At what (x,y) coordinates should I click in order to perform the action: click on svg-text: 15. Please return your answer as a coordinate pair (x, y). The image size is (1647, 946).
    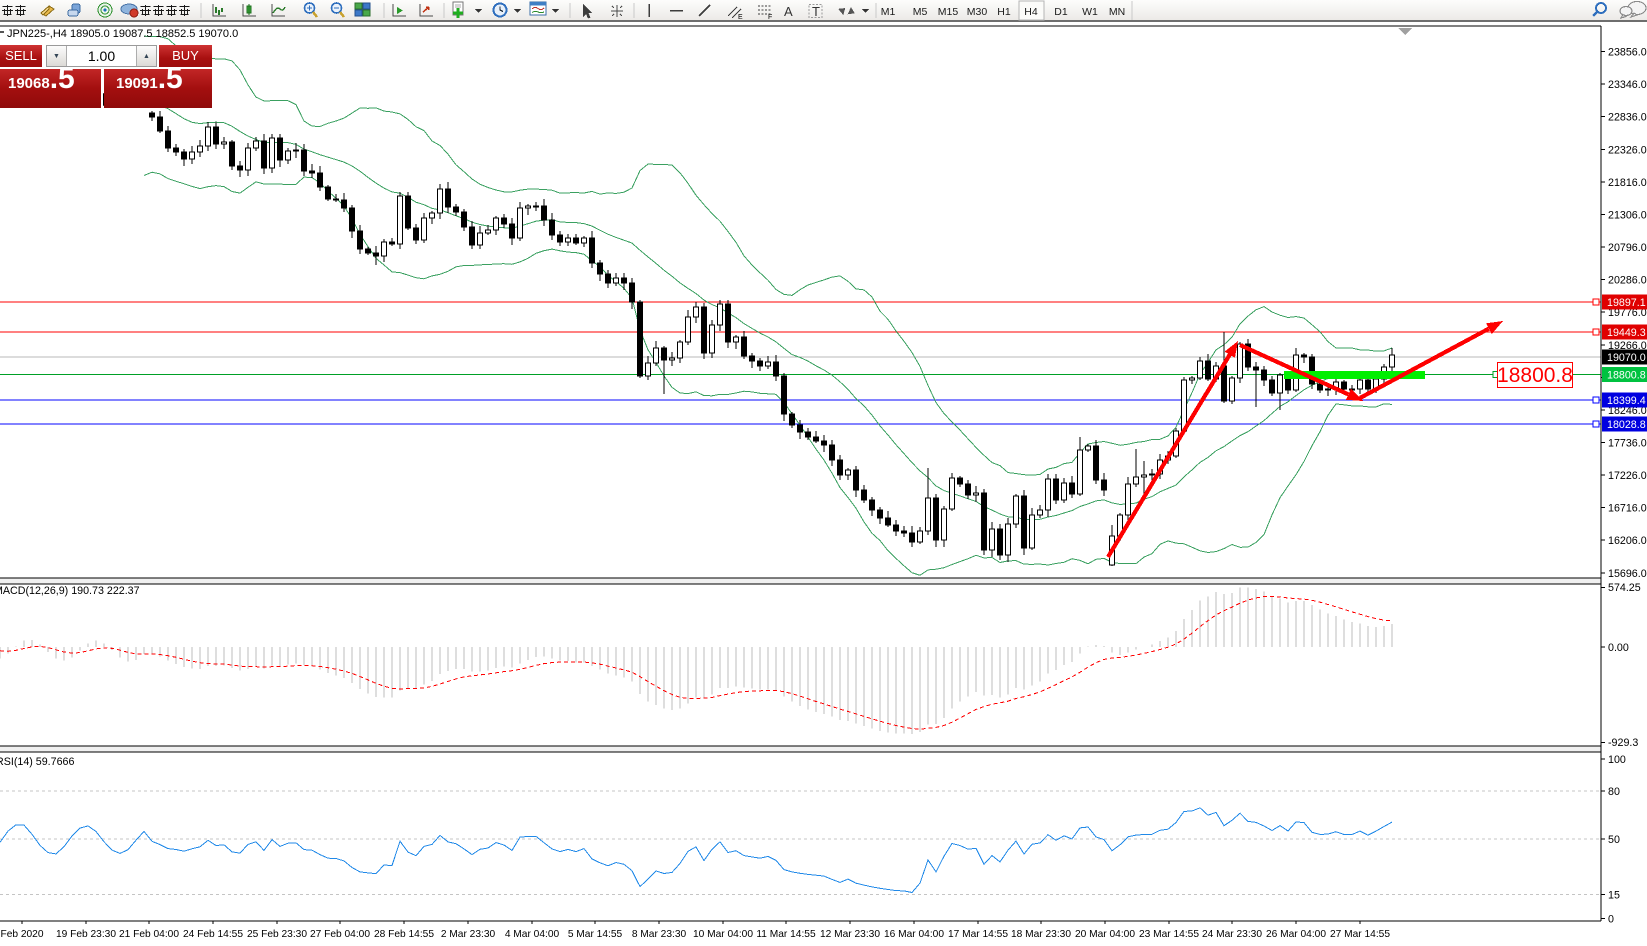
    Looking at the image, I should click on (1614, 896).